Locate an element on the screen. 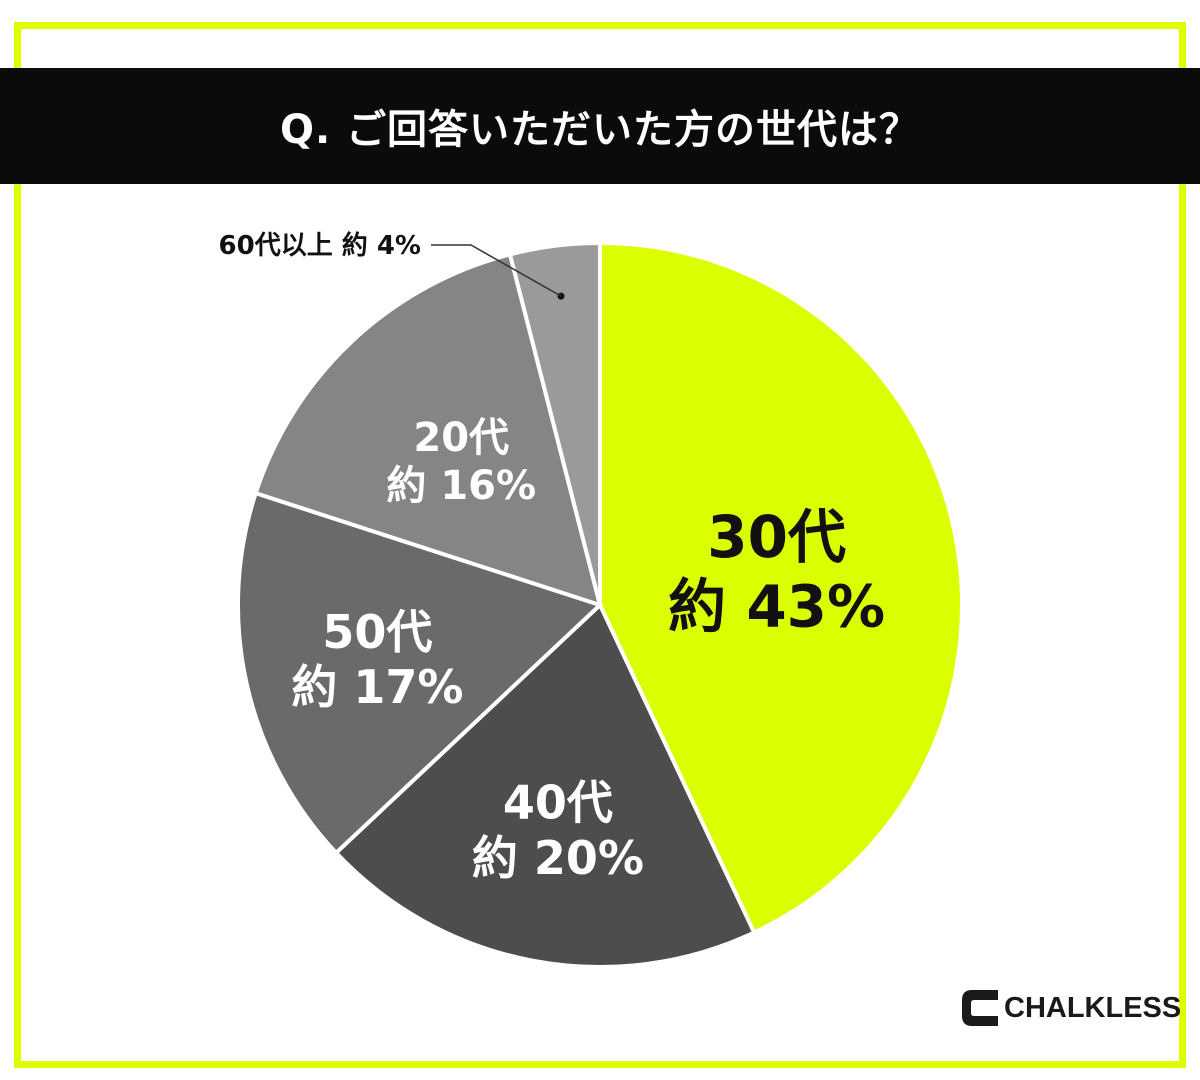 The width and height of the screenshot is (1200, 1080). chalkless-logo-icon is located at coordinates (980, 1008).